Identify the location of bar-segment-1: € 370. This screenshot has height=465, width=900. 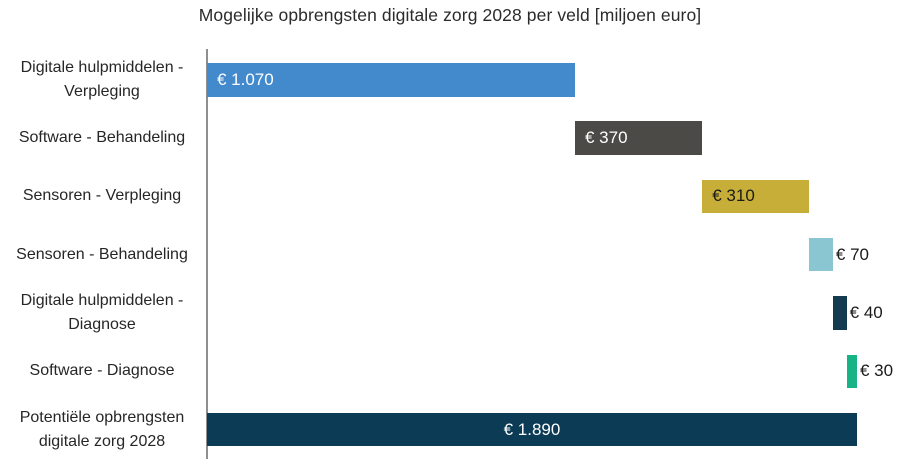
(638, 138).